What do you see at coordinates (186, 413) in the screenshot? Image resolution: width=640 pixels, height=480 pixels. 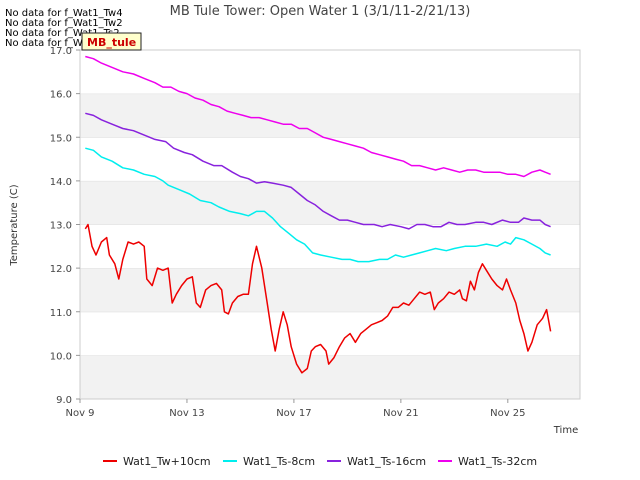 I see `x-tick-label: Nov 13` at bounding box center [186, 413].